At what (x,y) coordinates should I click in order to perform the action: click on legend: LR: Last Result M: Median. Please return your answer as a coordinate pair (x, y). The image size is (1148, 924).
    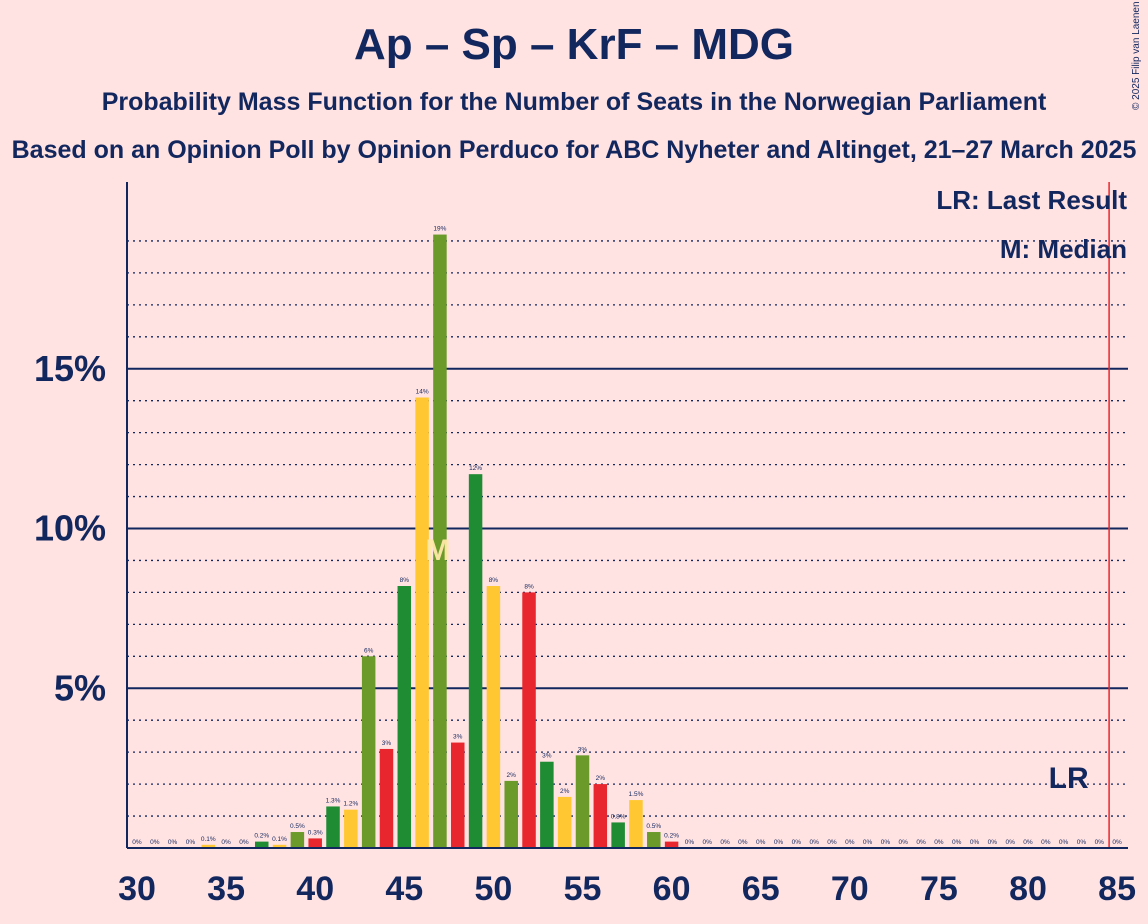
    Looking at the image, I should click on (1031, 224).